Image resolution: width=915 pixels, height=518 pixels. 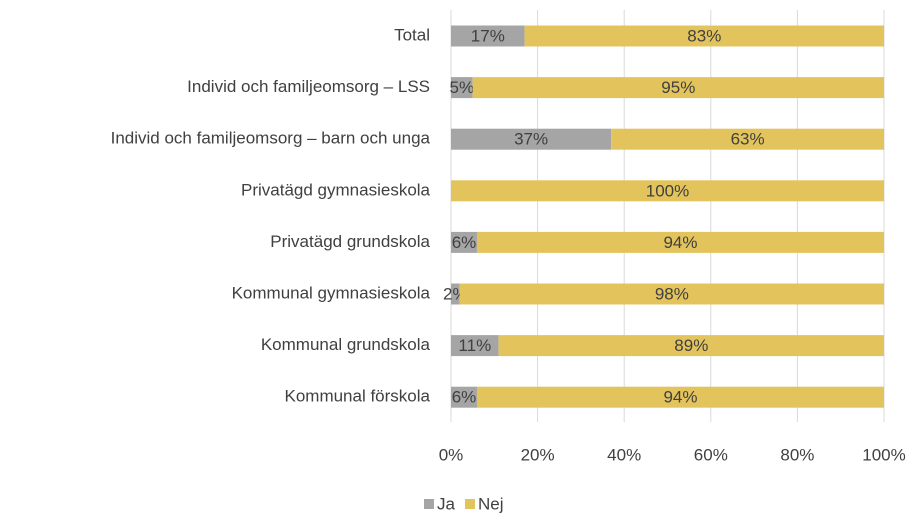 What do you see at coordinates (711, 454) in the screenshot?
I see `x-tick-label: 60%` at bounding box center [711, 454].